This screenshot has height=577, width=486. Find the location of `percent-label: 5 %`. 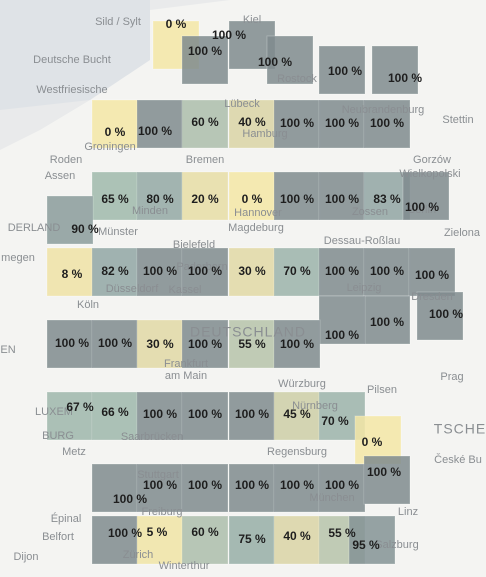

percent-label: 5 % is located at coordinates (157, 532).